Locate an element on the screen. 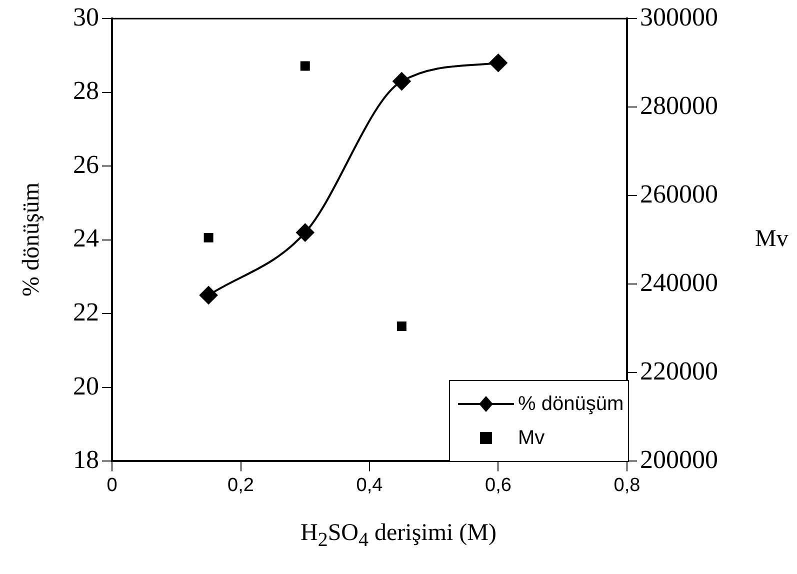 The width and height of the screenshot is (797, 574). y2-tick-label: 280000 is located at coordinates (679, 105).